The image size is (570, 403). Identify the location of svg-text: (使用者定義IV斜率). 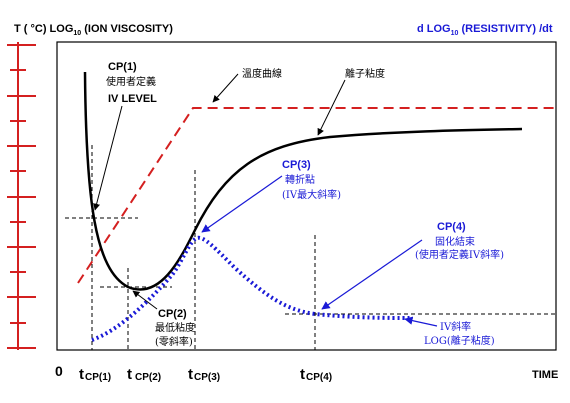
(459, 254).